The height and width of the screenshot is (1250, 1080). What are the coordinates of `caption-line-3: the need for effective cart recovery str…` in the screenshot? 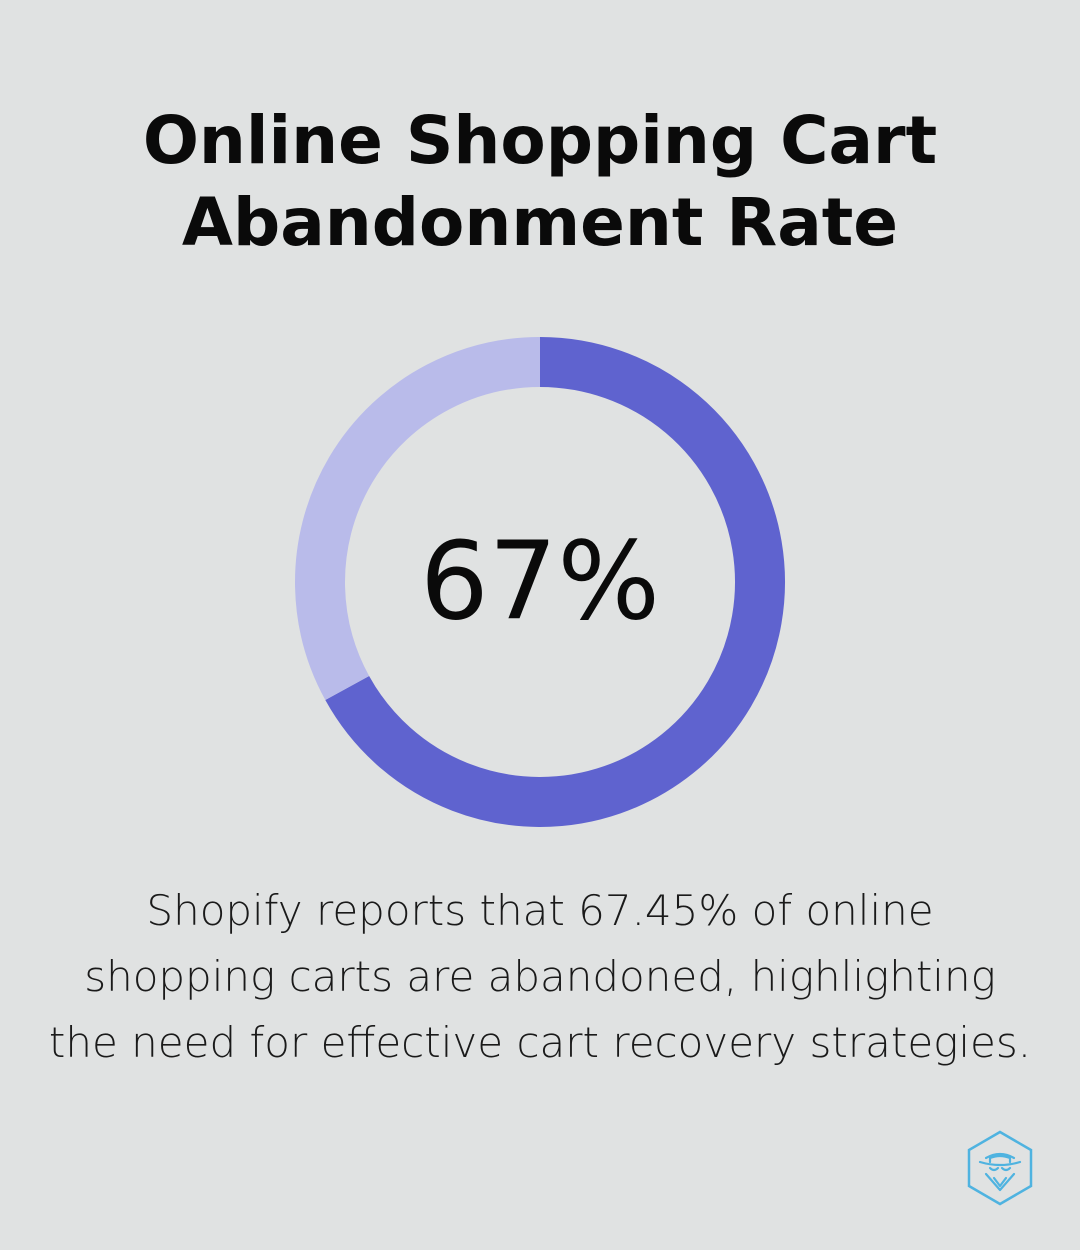 It's located at (540, 1042).